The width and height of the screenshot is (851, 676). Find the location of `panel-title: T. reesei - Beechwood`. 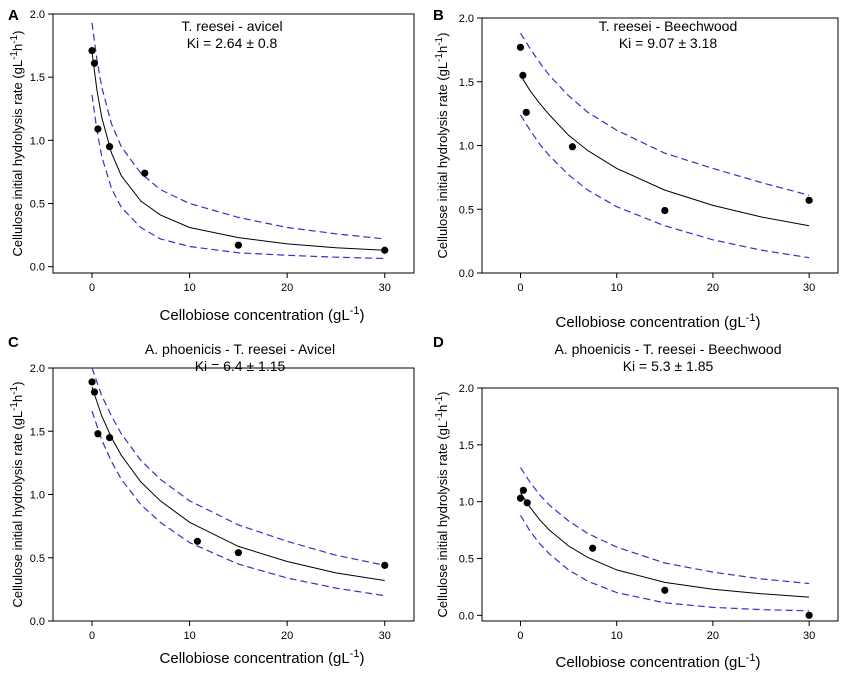

panel-title: T. reesei - Beechwood is located at coordinates (668, 26).